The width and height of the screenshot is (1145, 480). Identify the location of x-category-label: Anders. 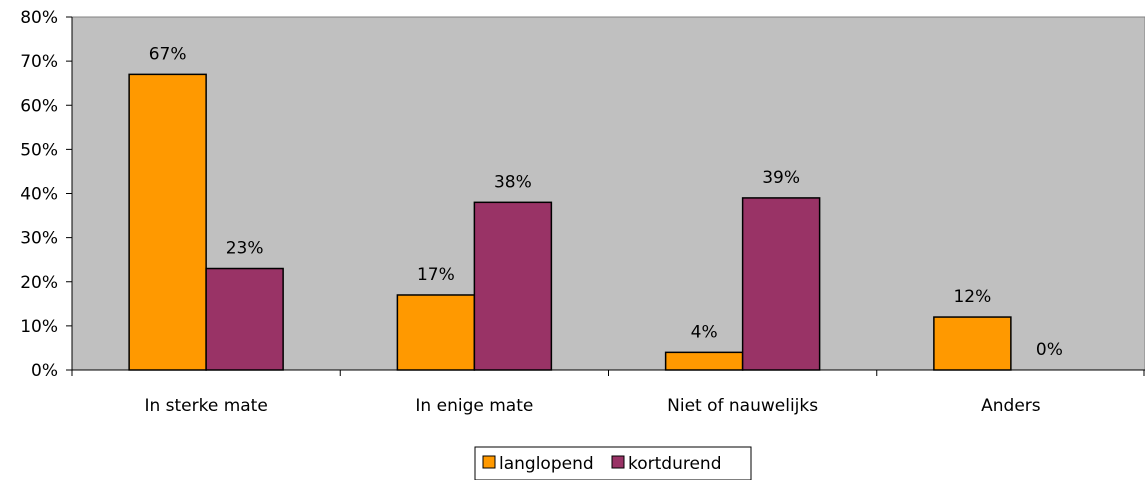
(1011, 406).